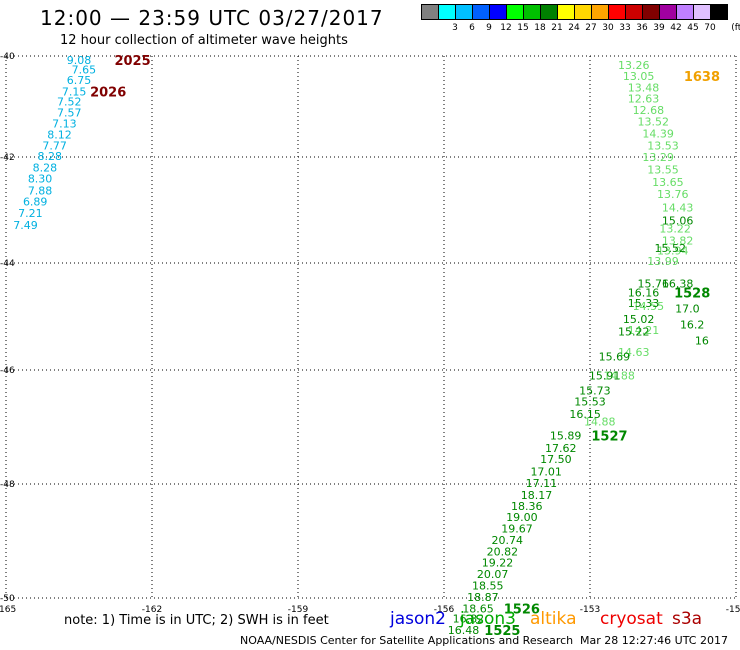 This screenshot has width=740, height=650. Describe the element at coordinates (710, 28) in the screenshot. I see `scale-label: 70` at that location.